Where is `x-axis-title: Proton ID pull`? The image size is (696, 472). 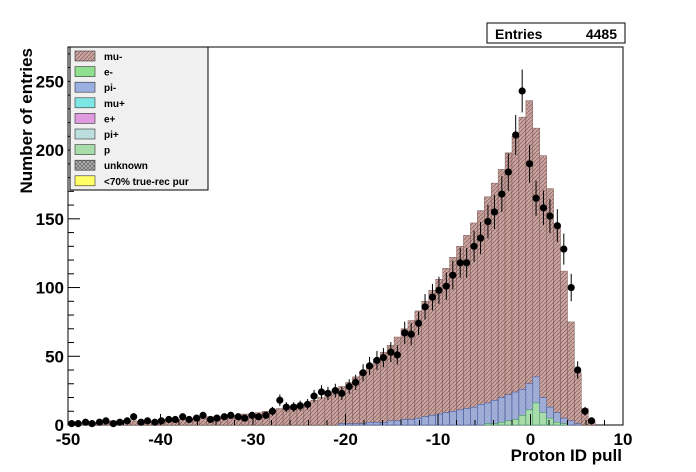
x-axis-title: Proton ID pull is located at coordinates (566, 455).